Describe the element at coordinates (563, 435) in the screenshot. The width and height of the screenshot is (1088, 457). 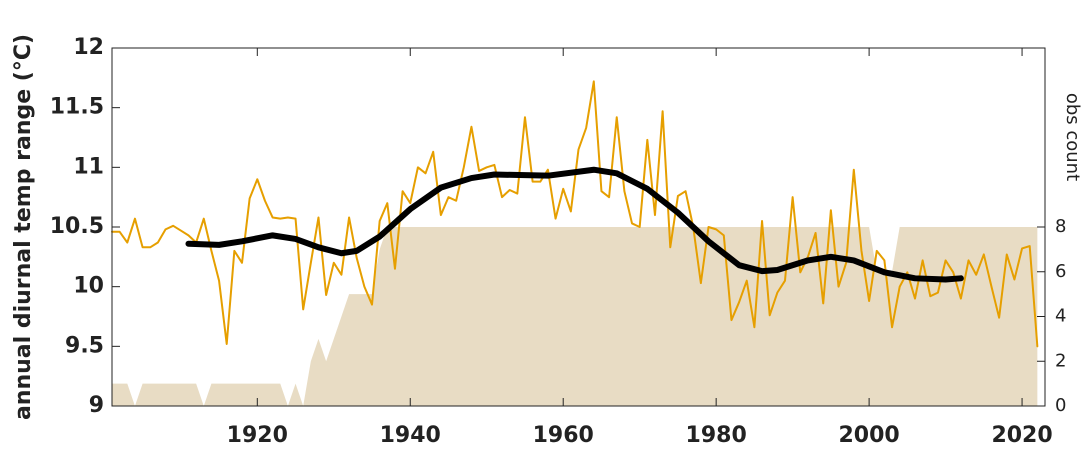
I see `x-tick-label: 1960` at that location.